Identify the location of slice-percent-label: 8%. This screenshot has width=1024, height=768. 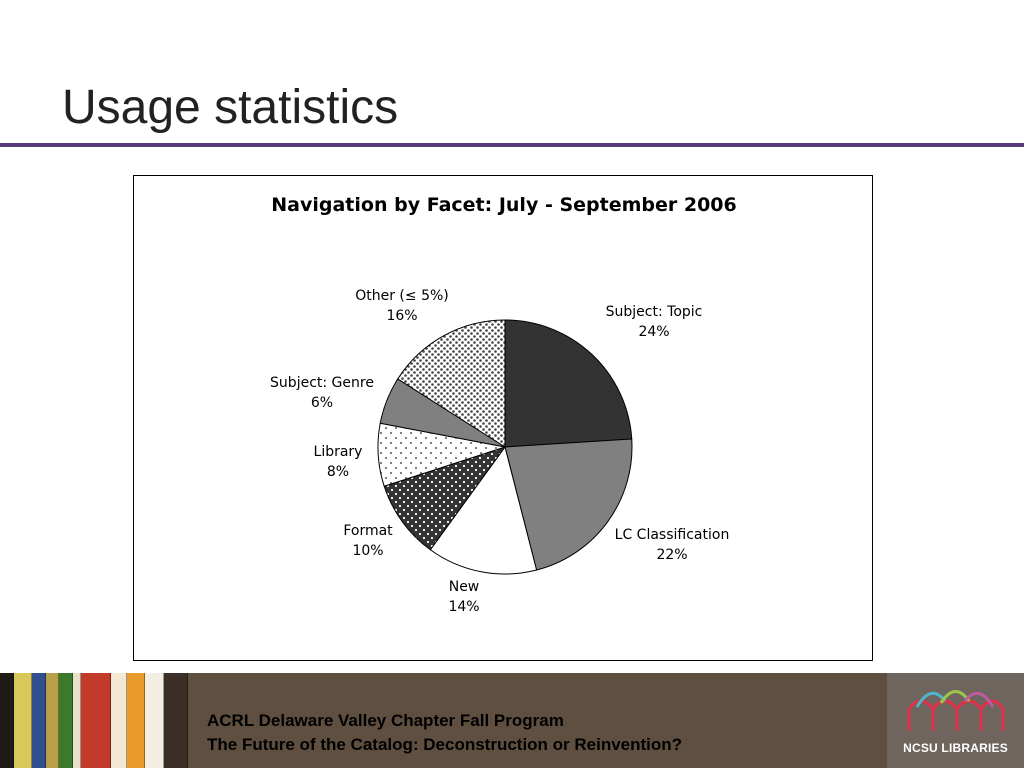
(338, 472).